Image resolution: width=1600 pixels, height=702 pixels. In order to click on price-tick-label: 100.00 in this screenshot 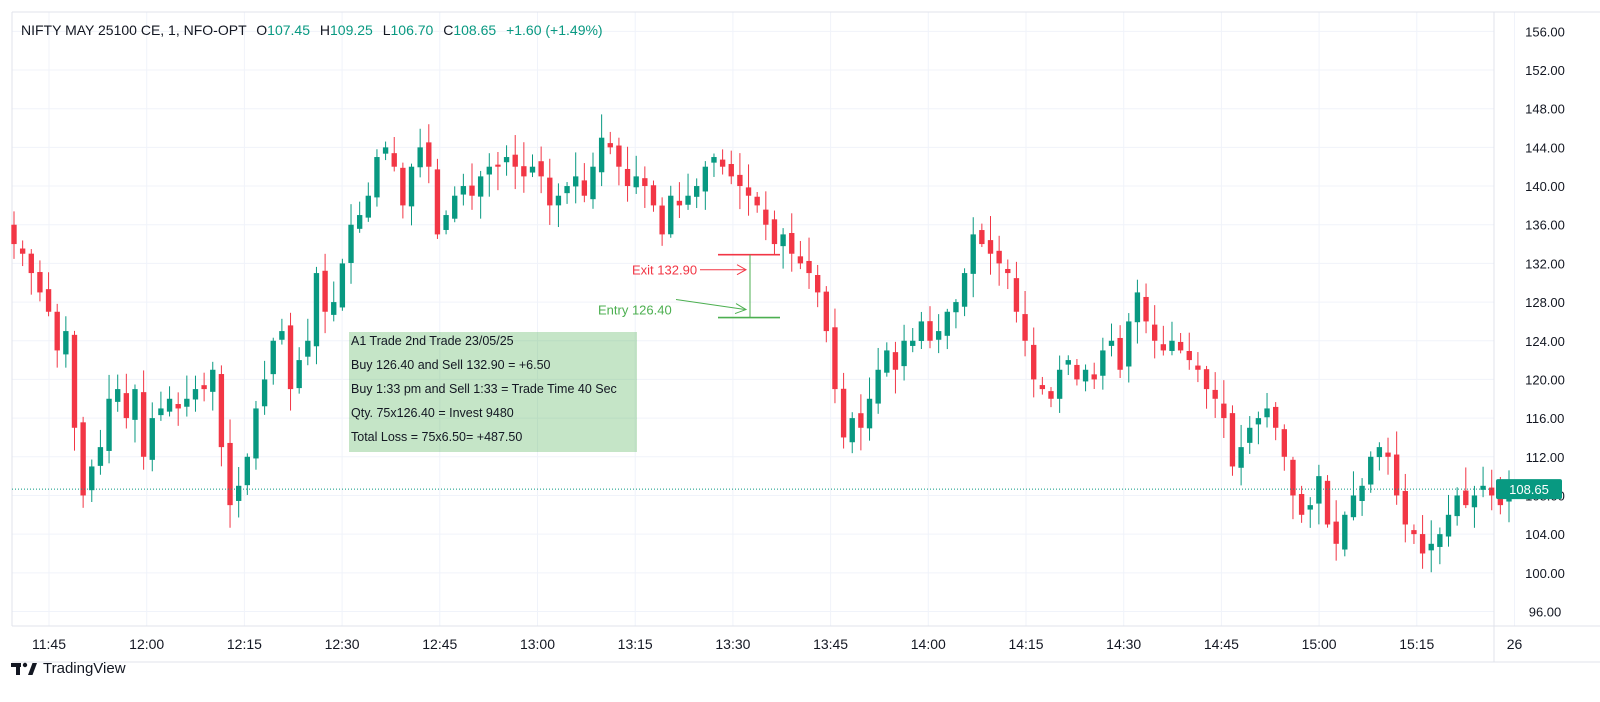, I will do `click(1545, 573)`.